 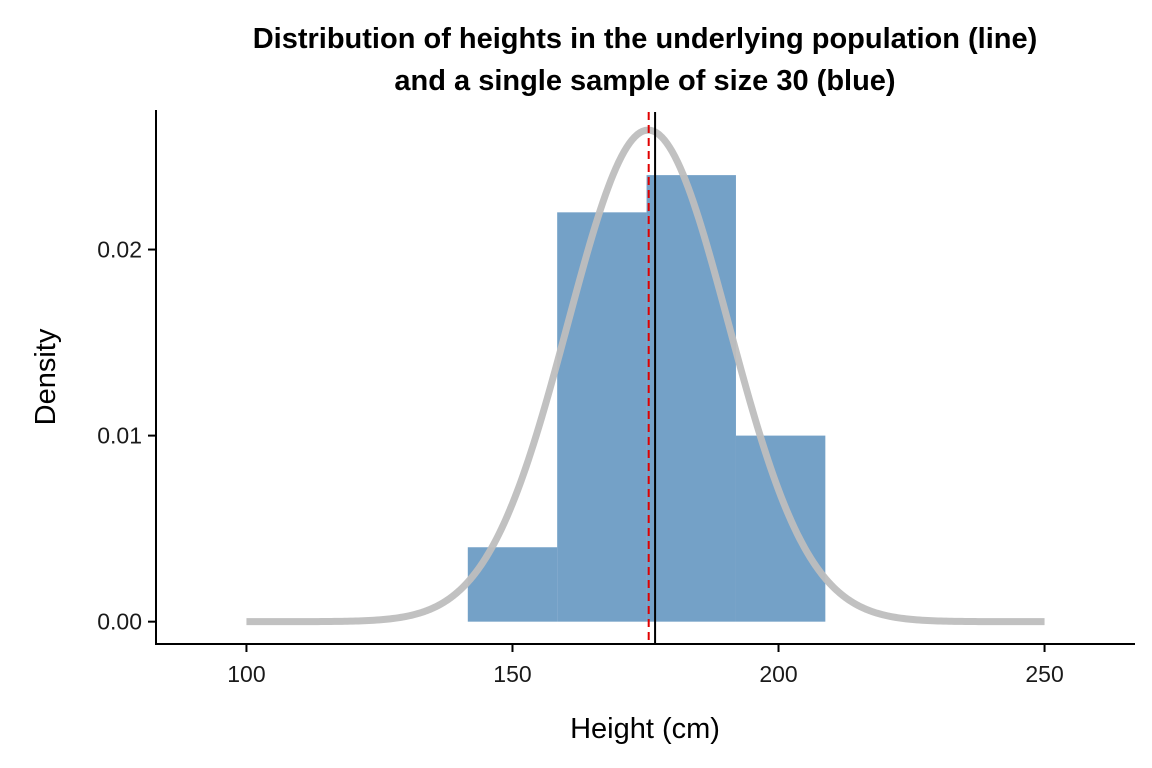 What do you see at coordinates (119, 622) in the screenshot?
I see `y-tick-label: 0.00` at bounding box center [119, 622].